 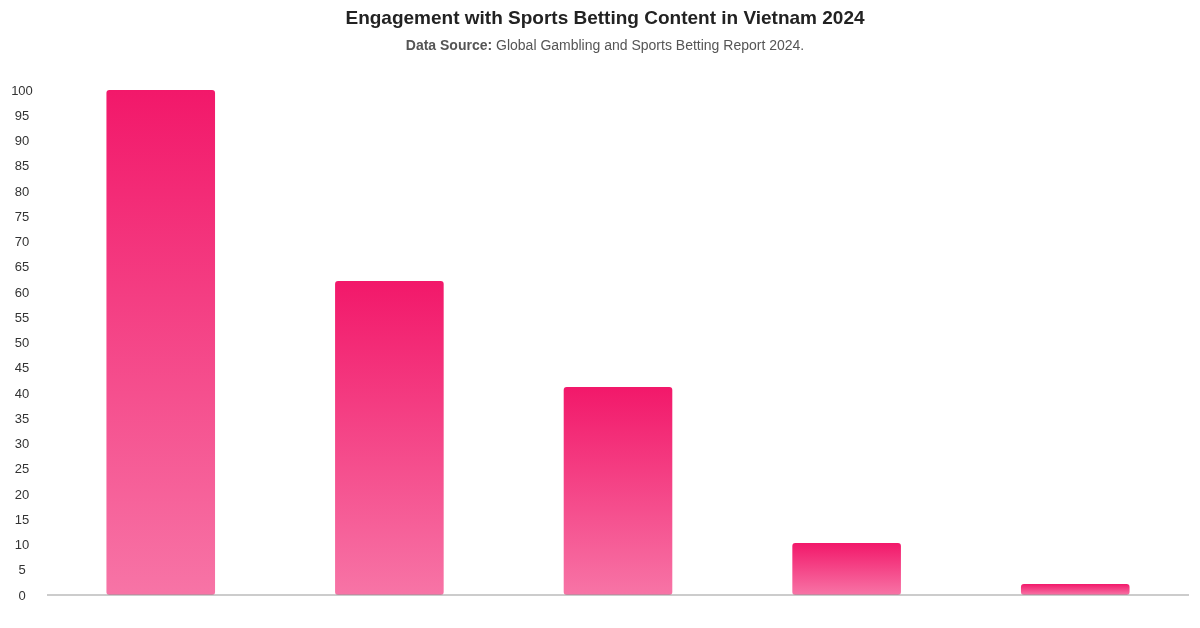 I want to click on y-tick-label: 65, so click(x=22, y=267).